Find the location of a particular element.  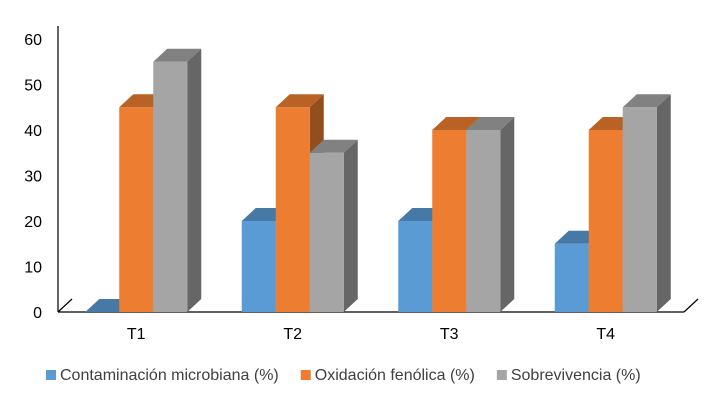

x-tick-label-t4: T4 is located at coordinates (605, 334).